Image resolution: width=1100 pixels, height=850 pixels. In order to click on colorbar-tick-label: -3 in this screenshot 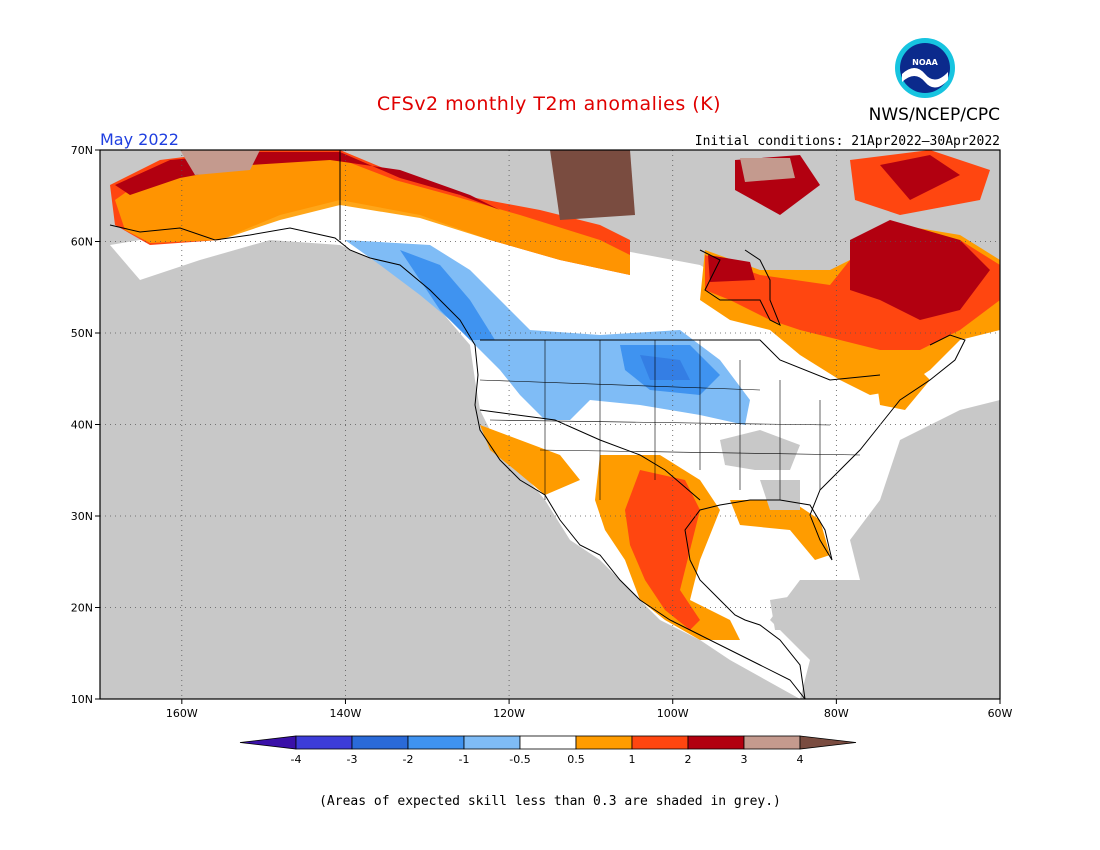, I will do `click(352, 759)`.